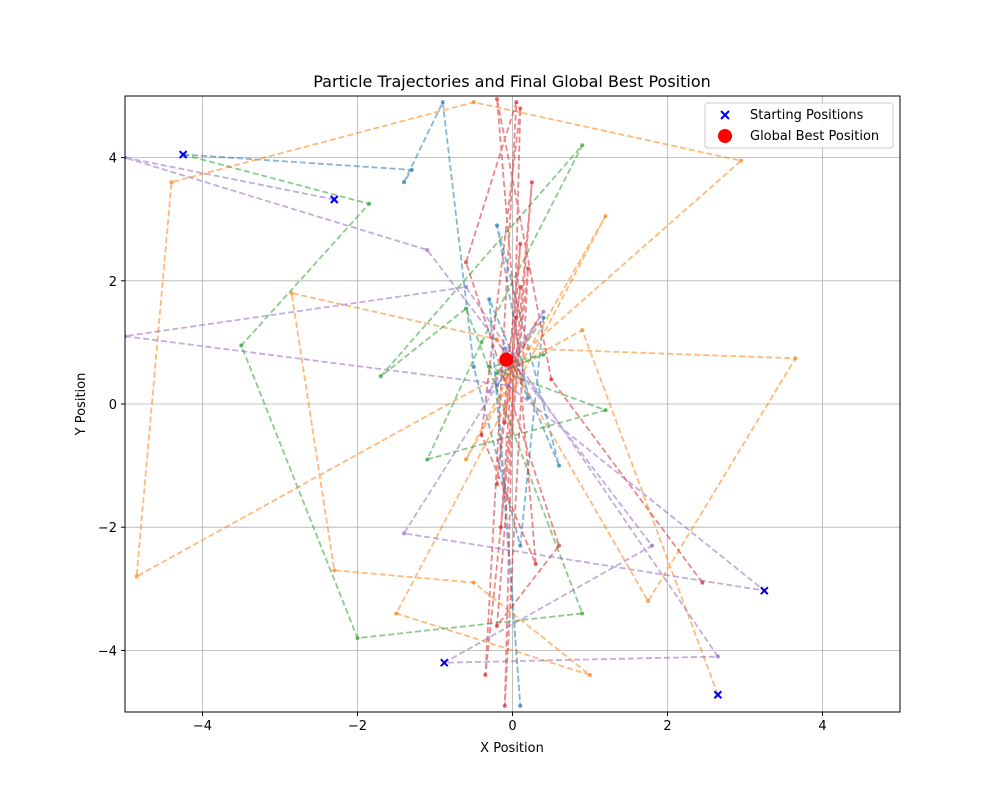 The image size is (1000, 800). Describe the element at coordinates (81, 405) in the screenshot. I see `y-axis-label: Y Position` at that location.